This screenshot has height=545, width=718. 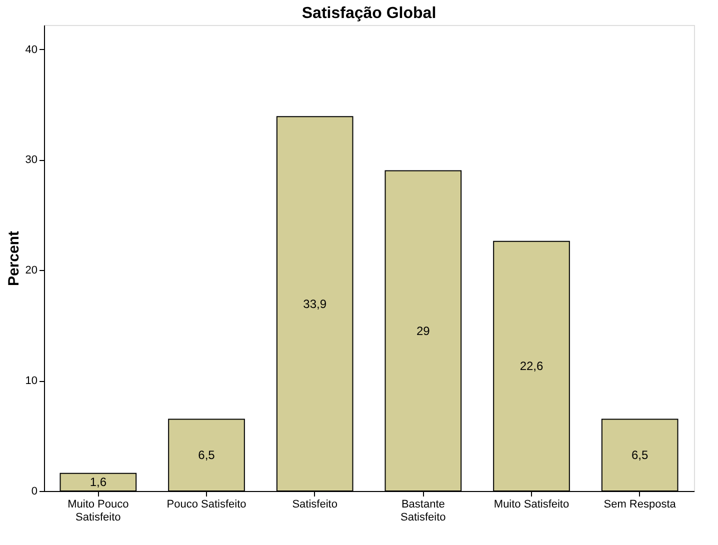 I want to click on data-label: 22,6, so click(x=532, y=366).